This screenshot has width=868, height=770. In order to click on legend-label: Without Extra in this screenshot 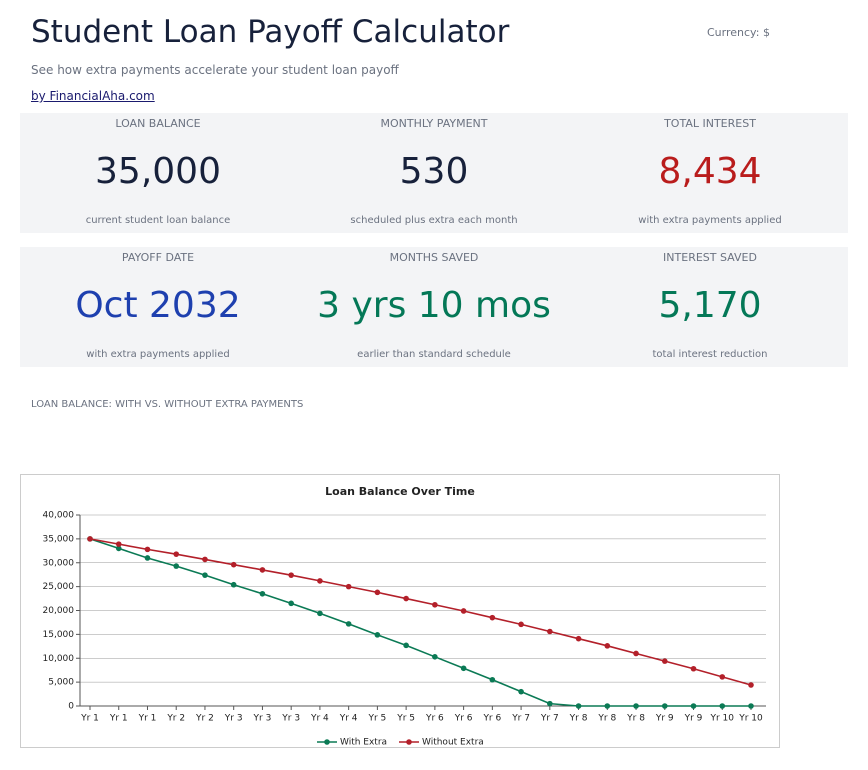, I will do `click(453, 743)`.